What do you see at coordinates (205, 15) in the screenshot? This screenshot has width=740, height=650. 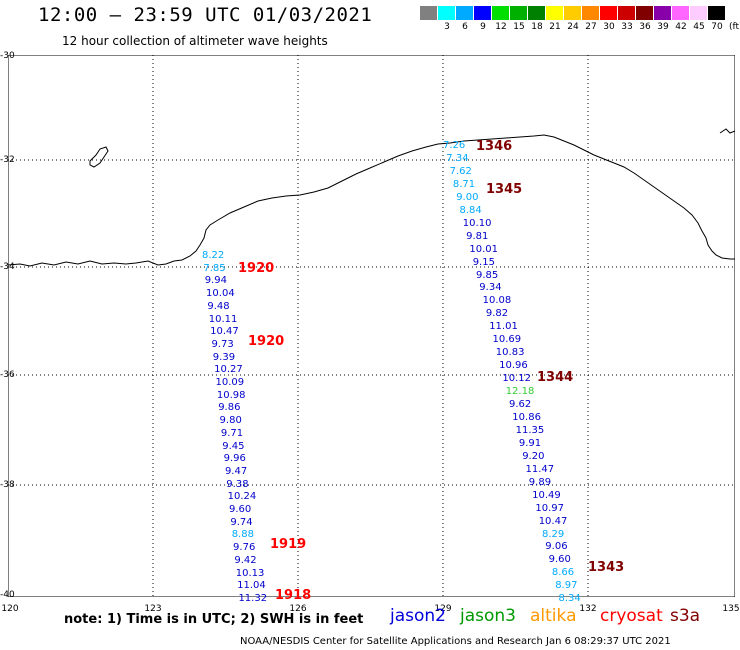 I see `page-title: 12:00 – 23:59 UTC 01/03/2021` at bounding box center [205, 15].